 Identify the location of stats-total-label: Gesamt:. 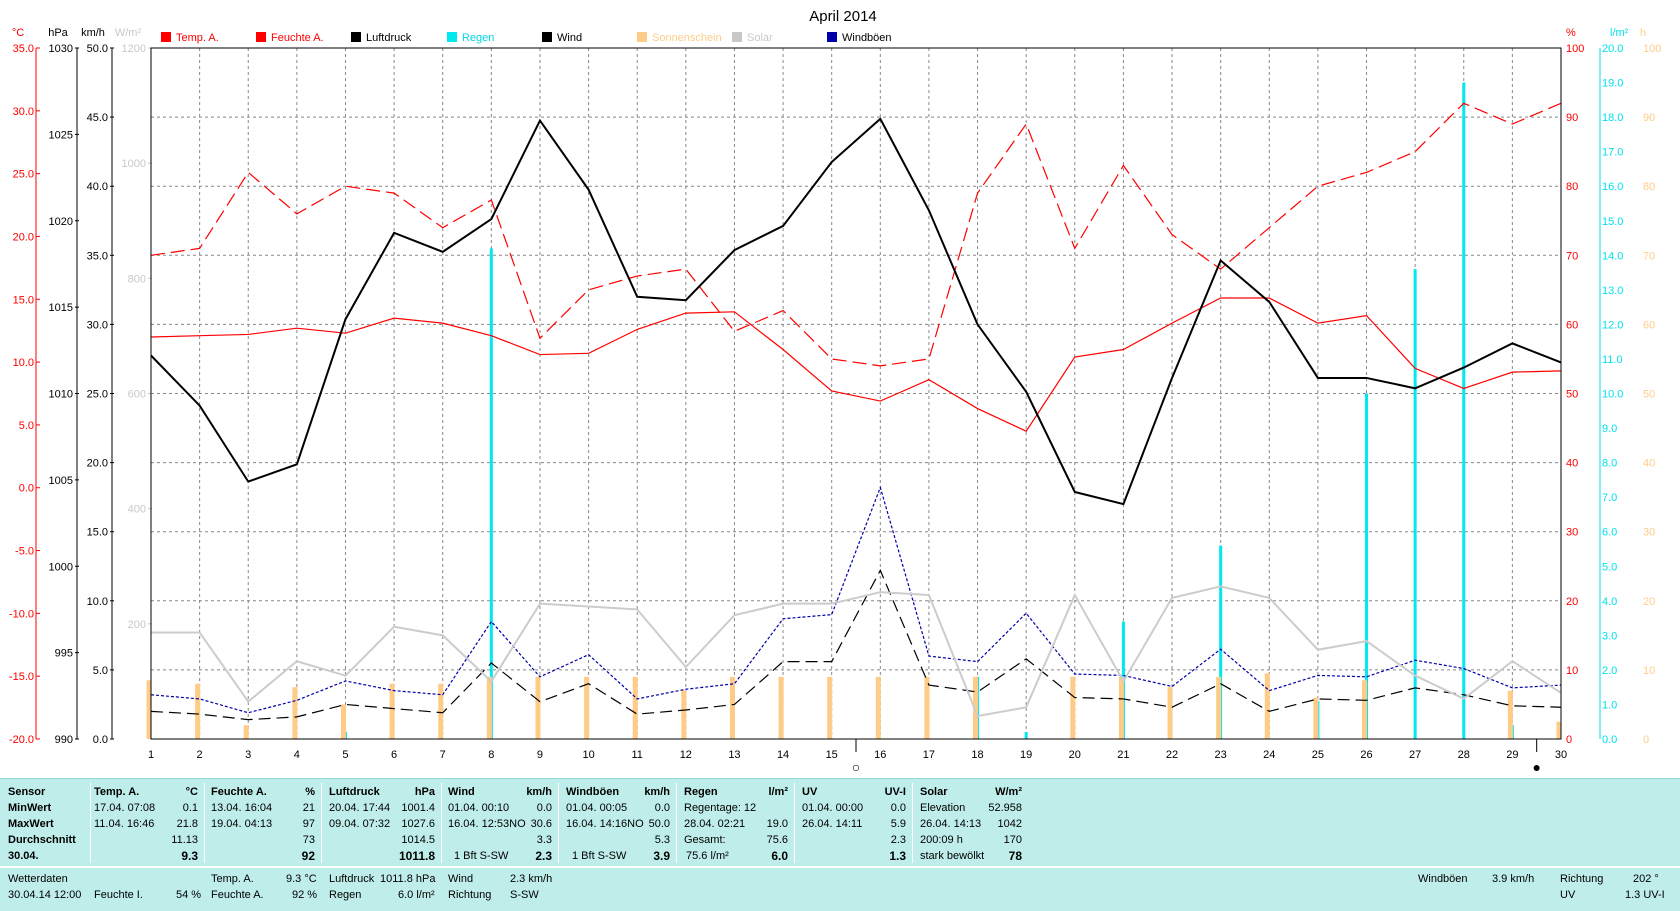
(705, 840).